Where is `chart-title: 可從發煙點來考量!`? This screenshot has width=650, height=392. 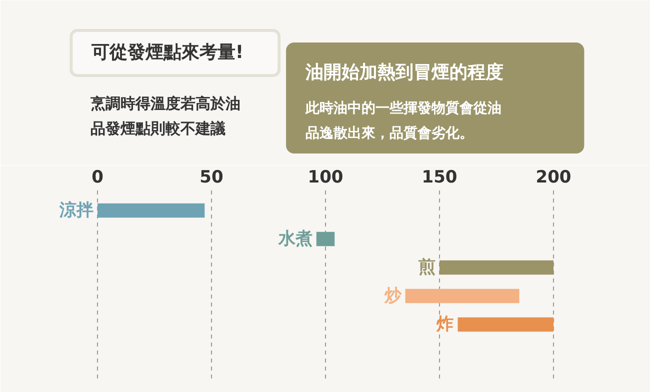
chart-title: 可從發煙點來考量! is located at coordinates (167, 52).